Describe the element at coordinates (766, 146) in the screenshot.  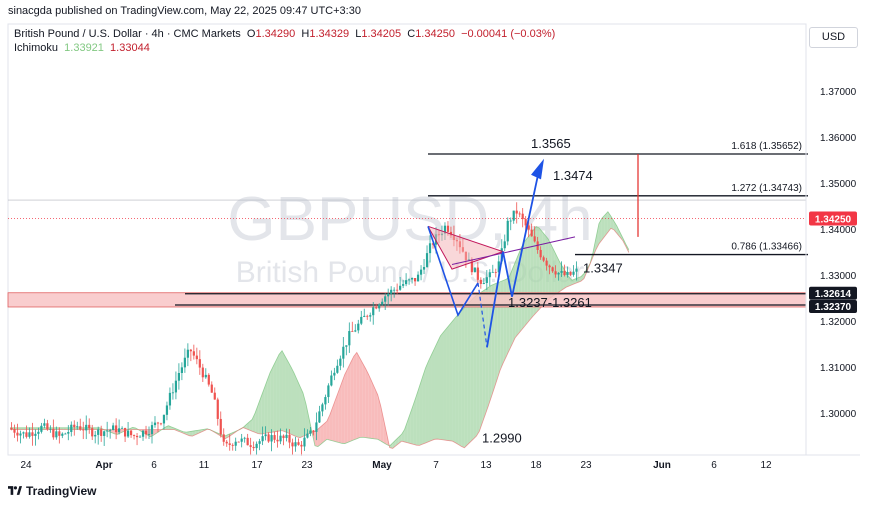
I see `fib-label: 1.618 (1.35652)` at that location.